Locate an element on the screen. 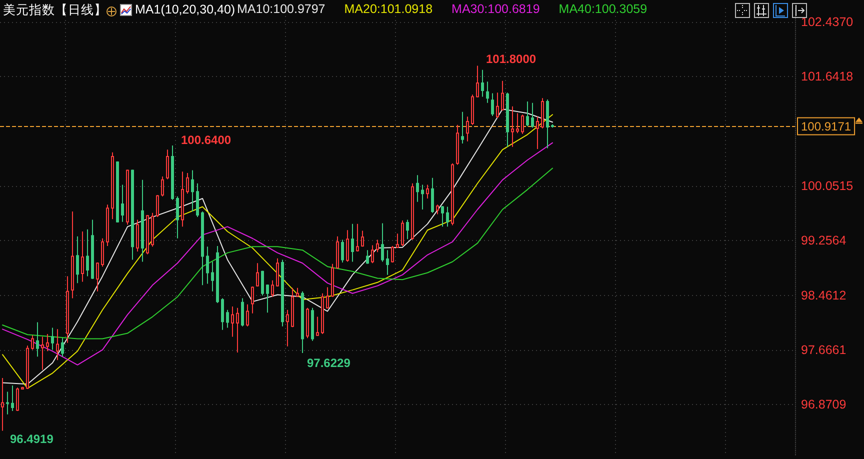  annotation: 97.6229 is located at coordinates (328, 363).